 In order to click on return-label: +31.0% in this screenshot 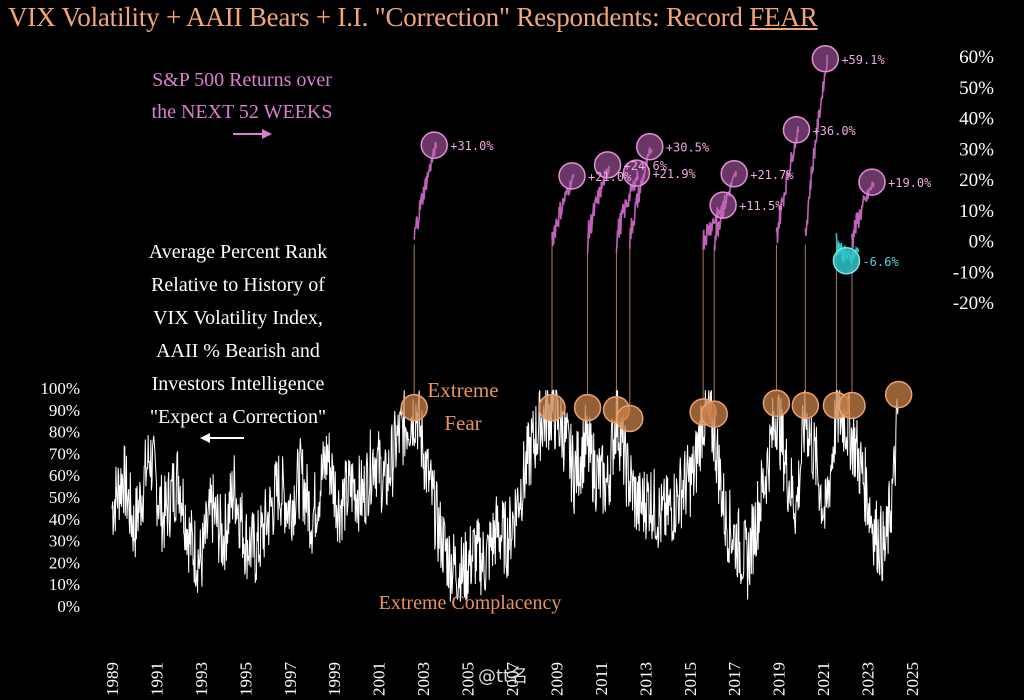, I will do `click(472, 146)`.